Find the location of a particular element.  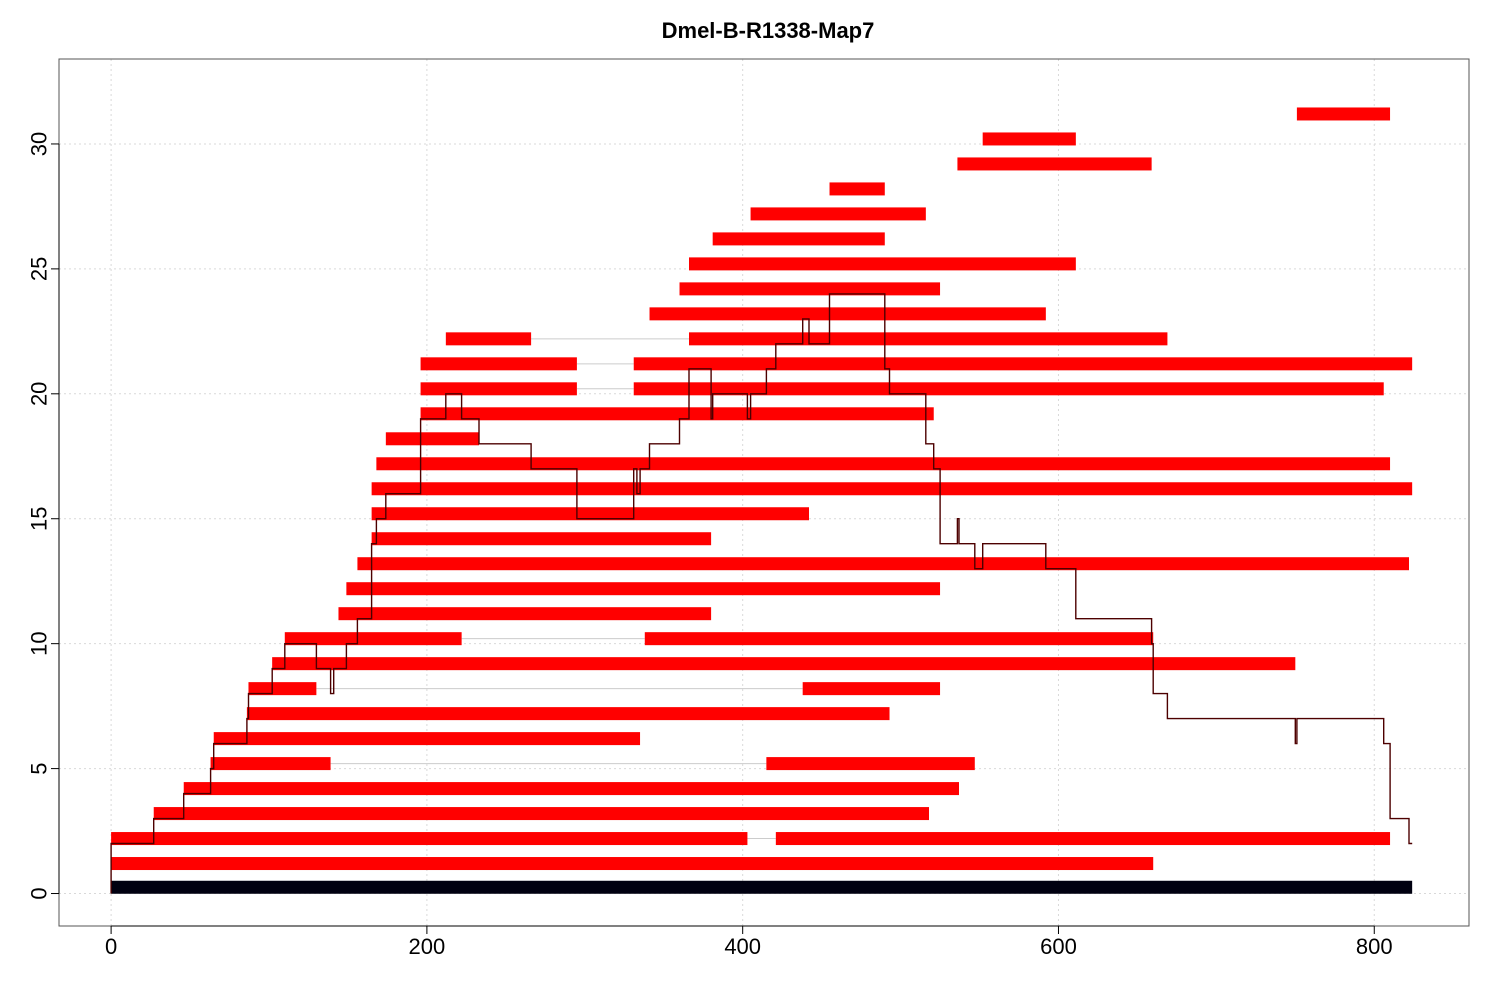

y-tick-label: 10 is located at coordinates (39, 643).